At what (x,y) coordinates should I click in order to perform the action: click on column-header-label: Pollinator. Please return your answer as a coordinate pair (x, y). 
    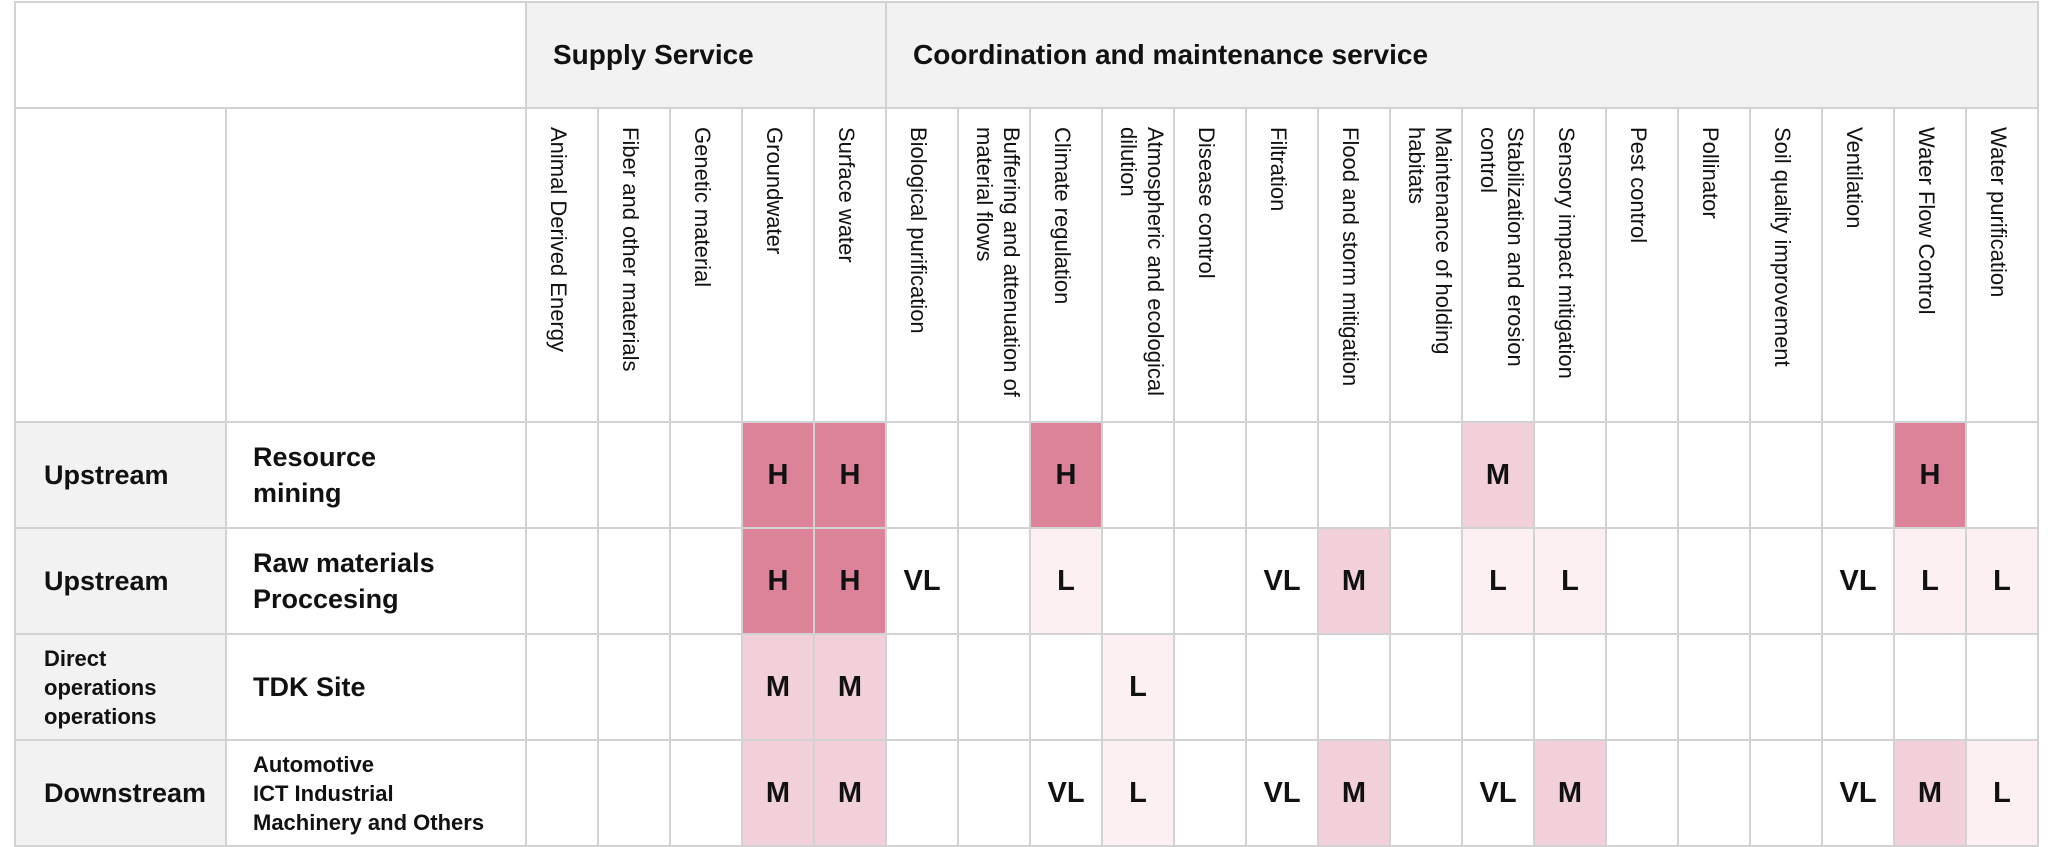
    Looking at the image, I should click on (1711, 173).